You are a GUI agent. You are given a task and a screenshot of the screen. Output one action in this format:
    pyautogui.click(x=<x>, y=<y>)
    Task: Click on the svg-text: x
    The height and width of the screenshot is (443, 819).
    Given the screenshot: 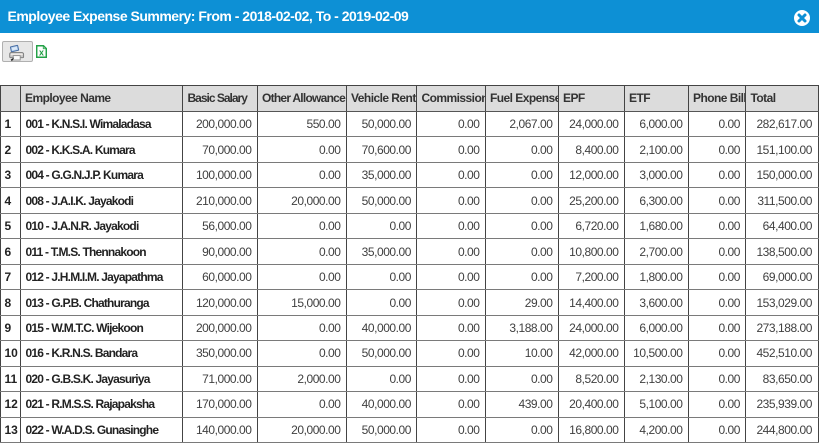 What is the action you would take?
    pyautogui.click(x=41, y=53)
    